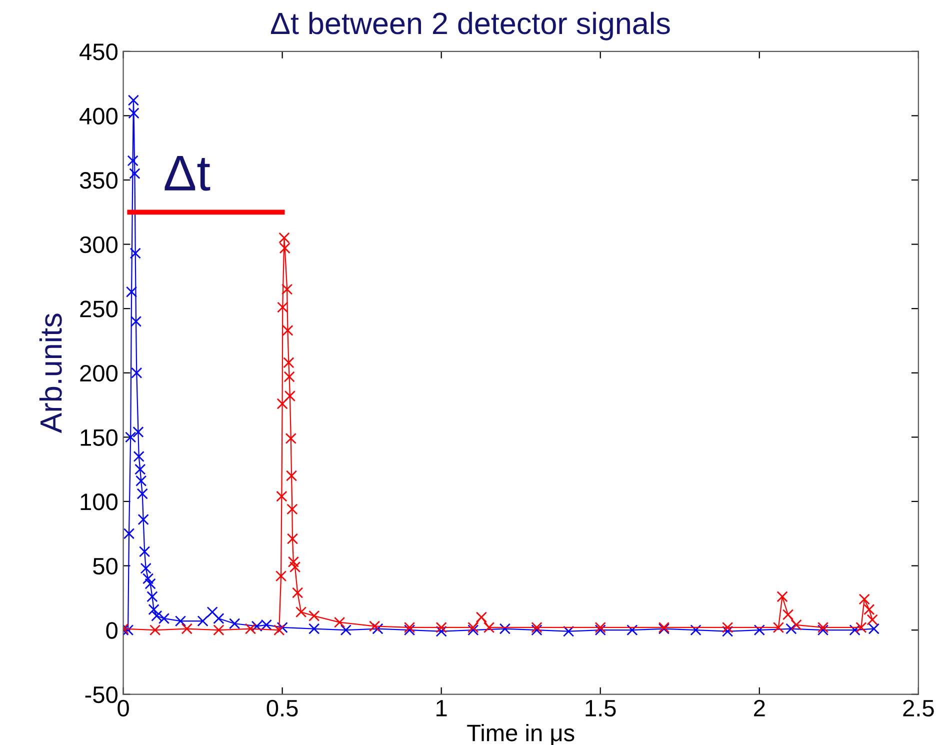  Describe the element at coordinates (759, 708) in the screenshot. I see `x-tick-label: 2` at that location.